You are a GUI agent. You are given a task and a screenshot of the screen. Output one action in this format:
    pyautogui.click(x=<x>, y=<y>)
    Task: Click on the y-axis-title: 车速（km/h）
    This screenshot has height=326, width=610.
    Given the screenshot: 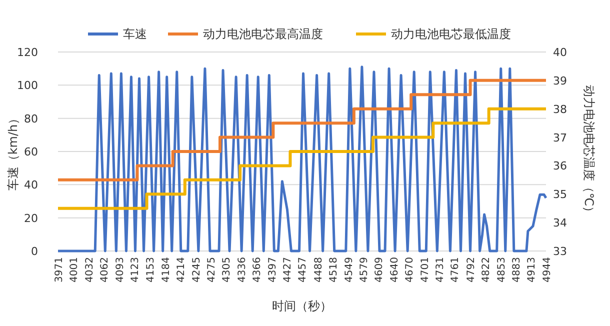 What is the action you would take?
    pyautogui.click(x=13, y=151)
    